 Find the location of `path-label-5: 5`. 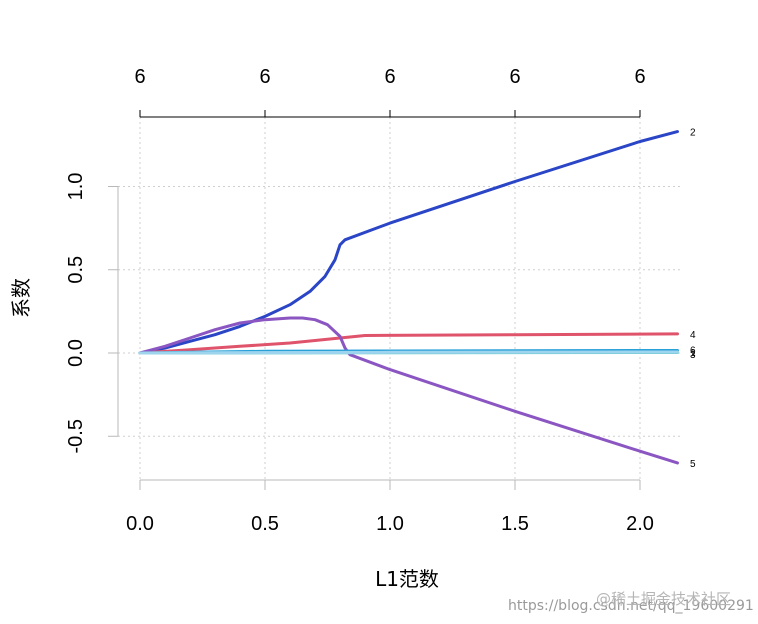

path-label-5: 5 is located at coordinates (693, 464).